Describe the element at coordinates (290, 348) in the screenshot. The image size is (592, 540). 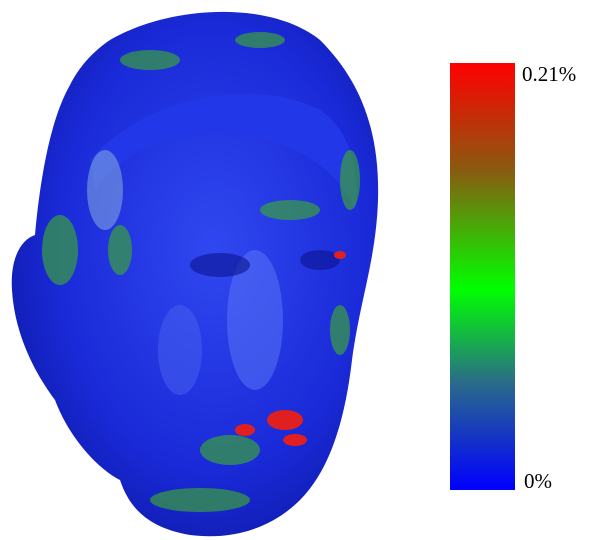
I see `red-speckles` at that location.